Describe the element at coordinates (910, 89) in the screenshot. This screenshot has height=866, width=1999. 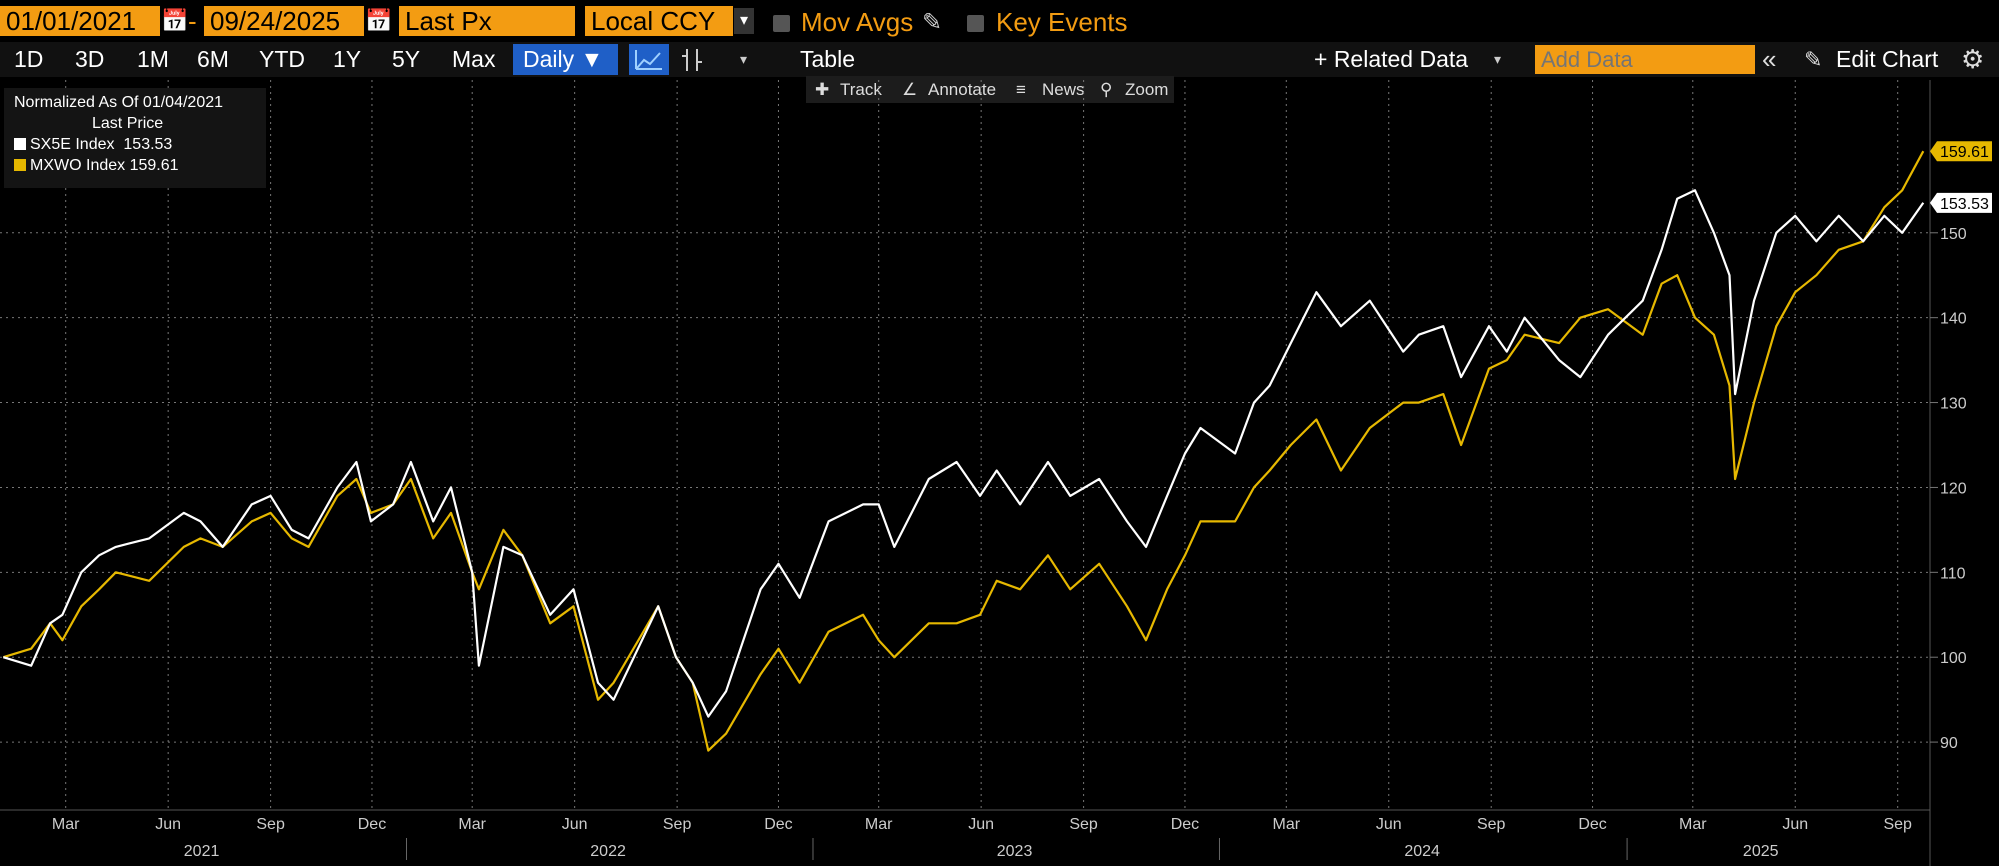
I see `annotate-icon: ∠` at that location.